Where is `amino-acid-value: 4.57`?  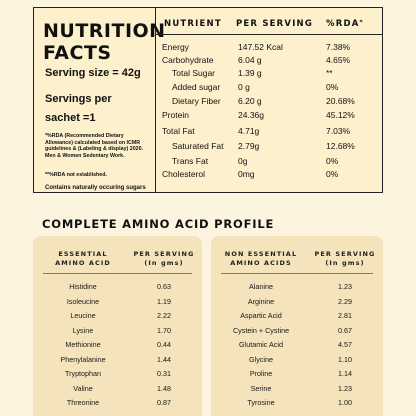
amino-acid-value: 4.57 is located at coordinates (345, 344).